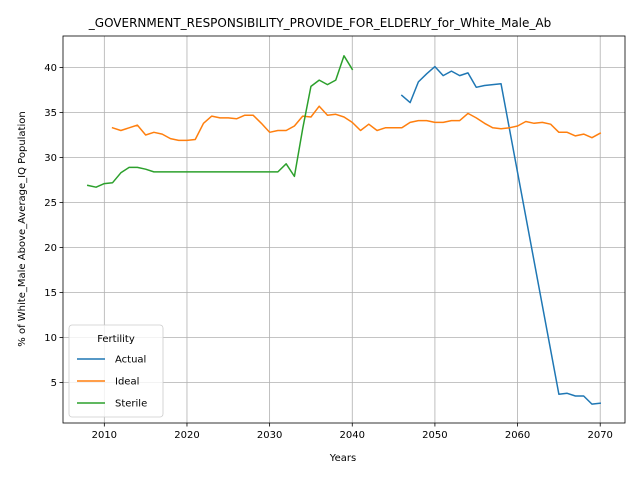 This screenshot has width=640, height=480. I want to click on series-line-ideal, so click(356, 123).